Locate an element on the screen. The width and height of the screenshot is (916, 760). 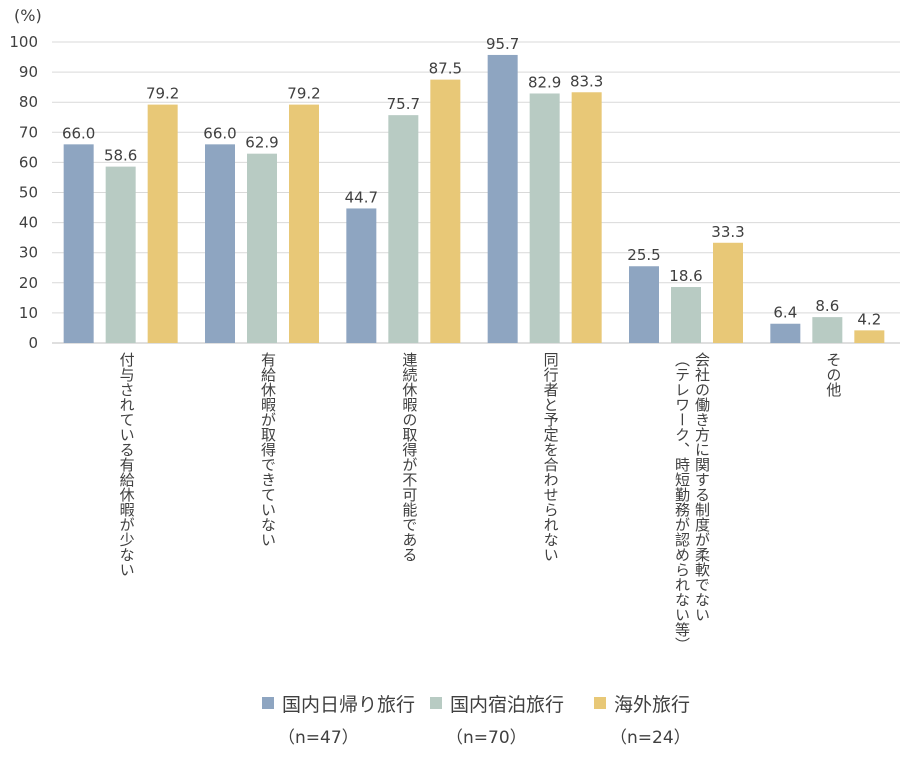
y-tick-label: 60 is located at coordinates (28, 162).